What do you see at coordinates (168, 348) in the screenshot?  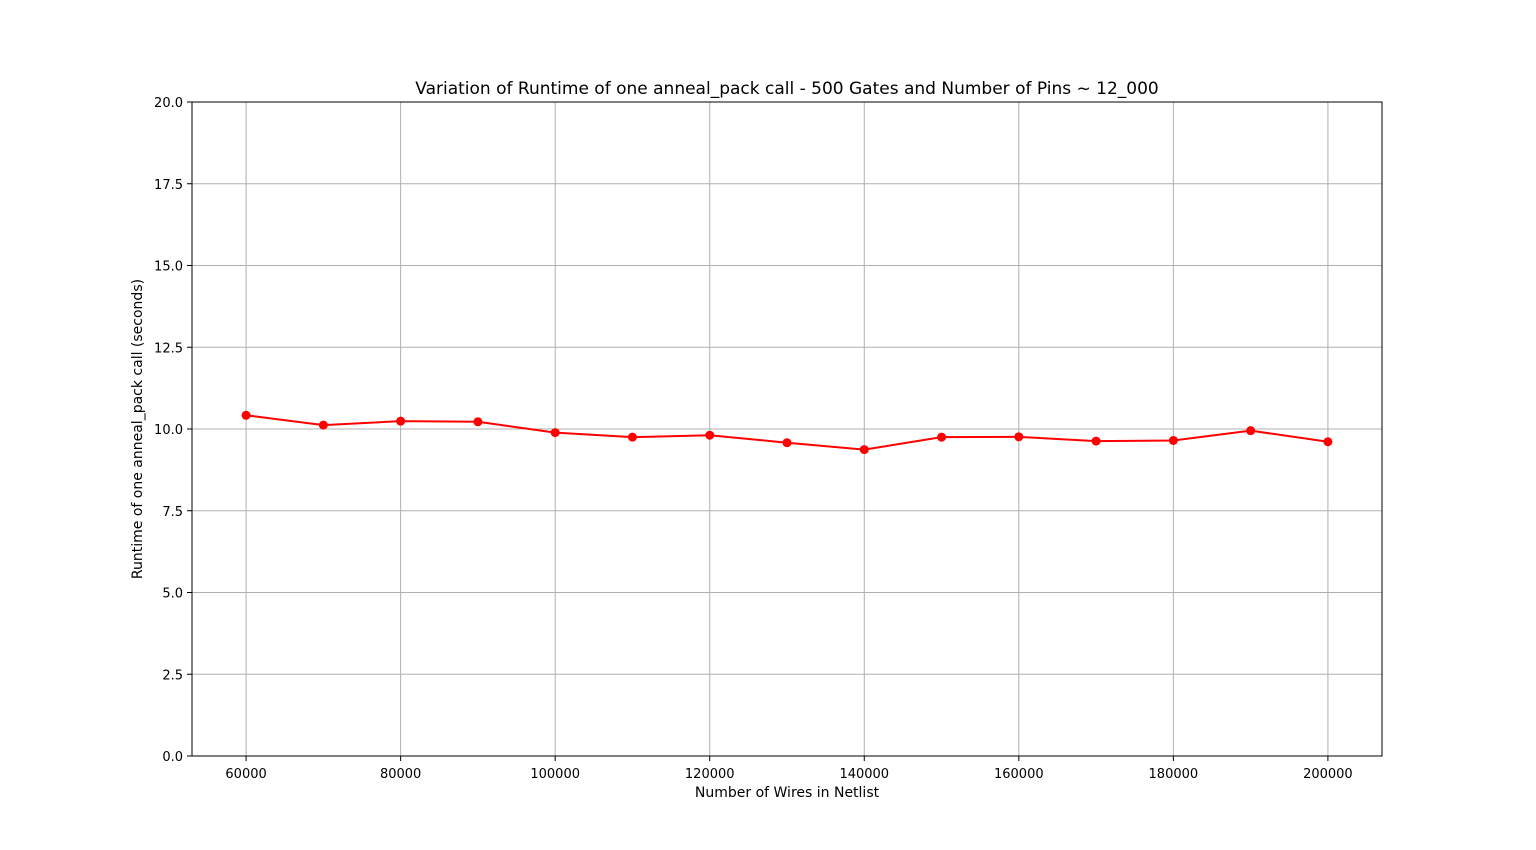 I see `y-tick-label: 12.5` at bounding box center [168, 348].